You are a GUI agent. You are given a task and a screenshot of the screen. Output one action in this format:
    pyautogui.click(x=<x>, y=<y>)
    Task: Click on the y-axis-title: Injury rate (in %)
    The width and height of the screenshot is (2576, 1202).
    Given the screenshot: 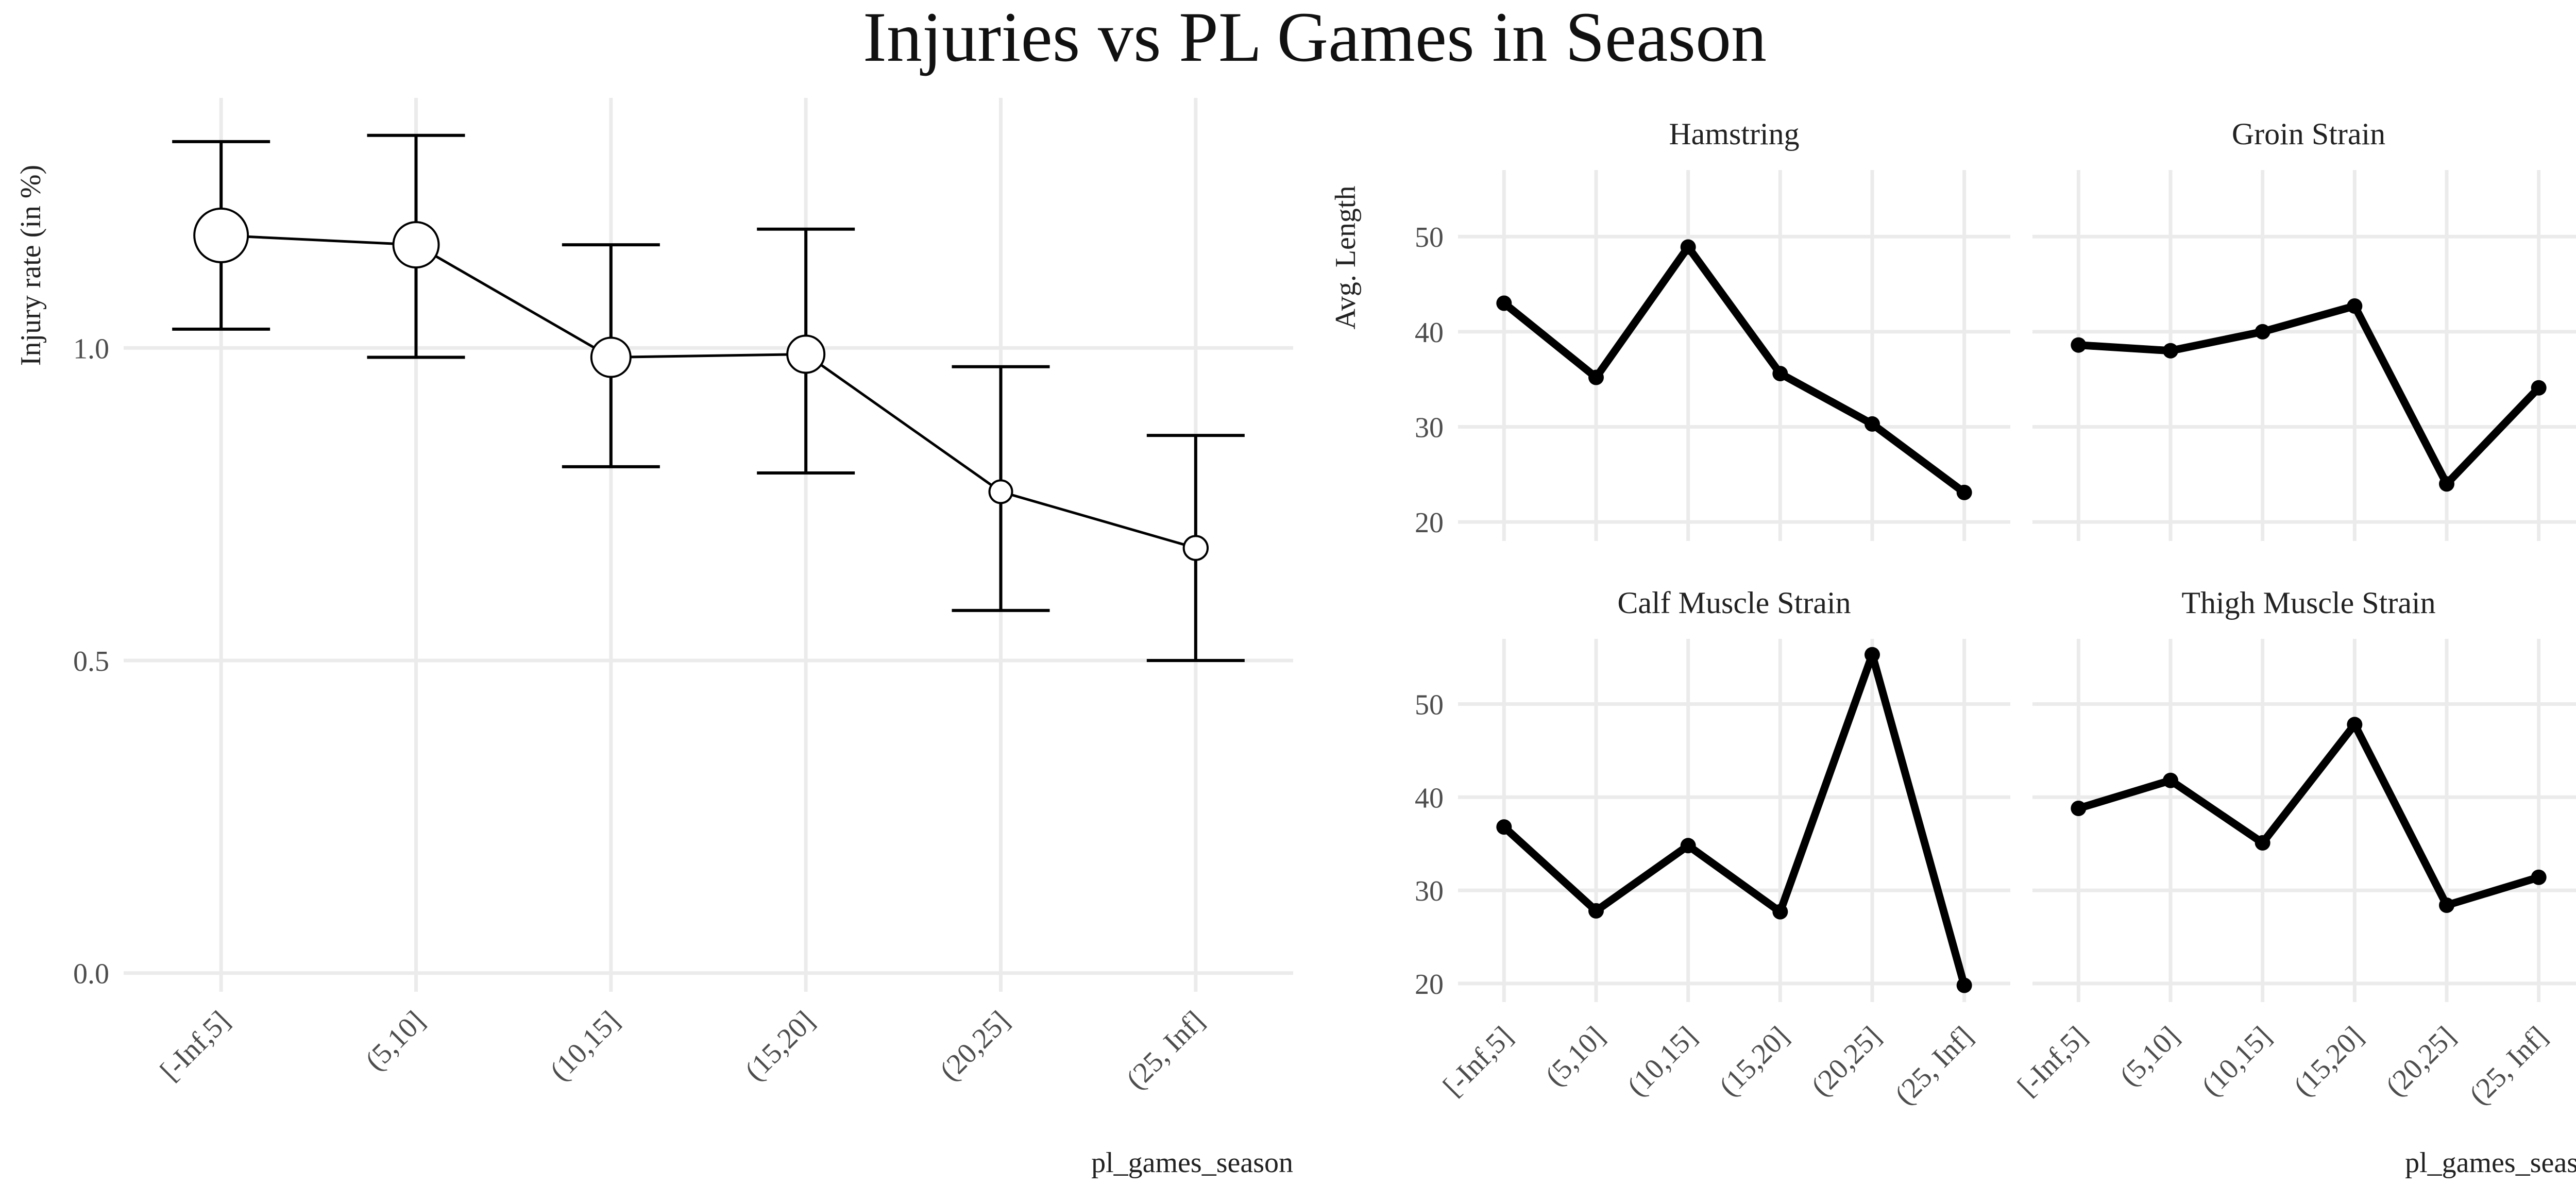 What is the action you would take?
    pyautogui.click(x=31, y=265)
    